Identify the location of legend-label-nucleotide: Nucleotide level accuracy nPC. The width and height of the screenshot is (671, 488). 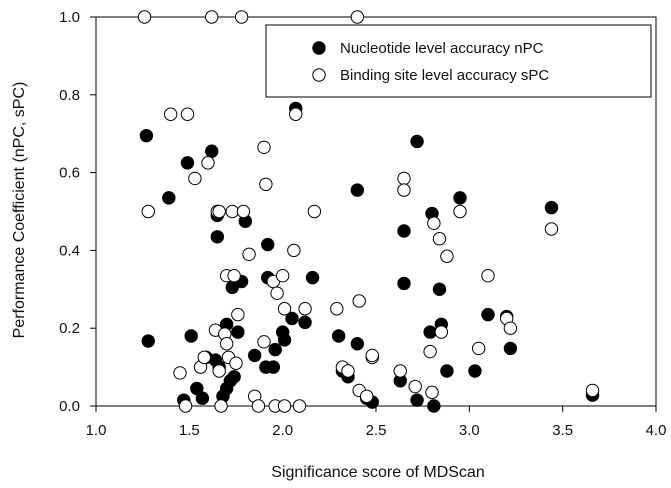
(442, 48).